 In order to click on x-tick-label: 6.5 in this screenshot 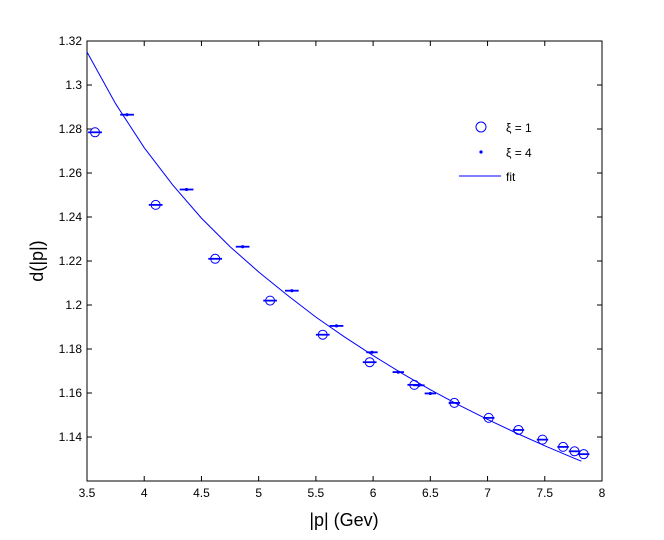, I will do `click(430, 493)`.